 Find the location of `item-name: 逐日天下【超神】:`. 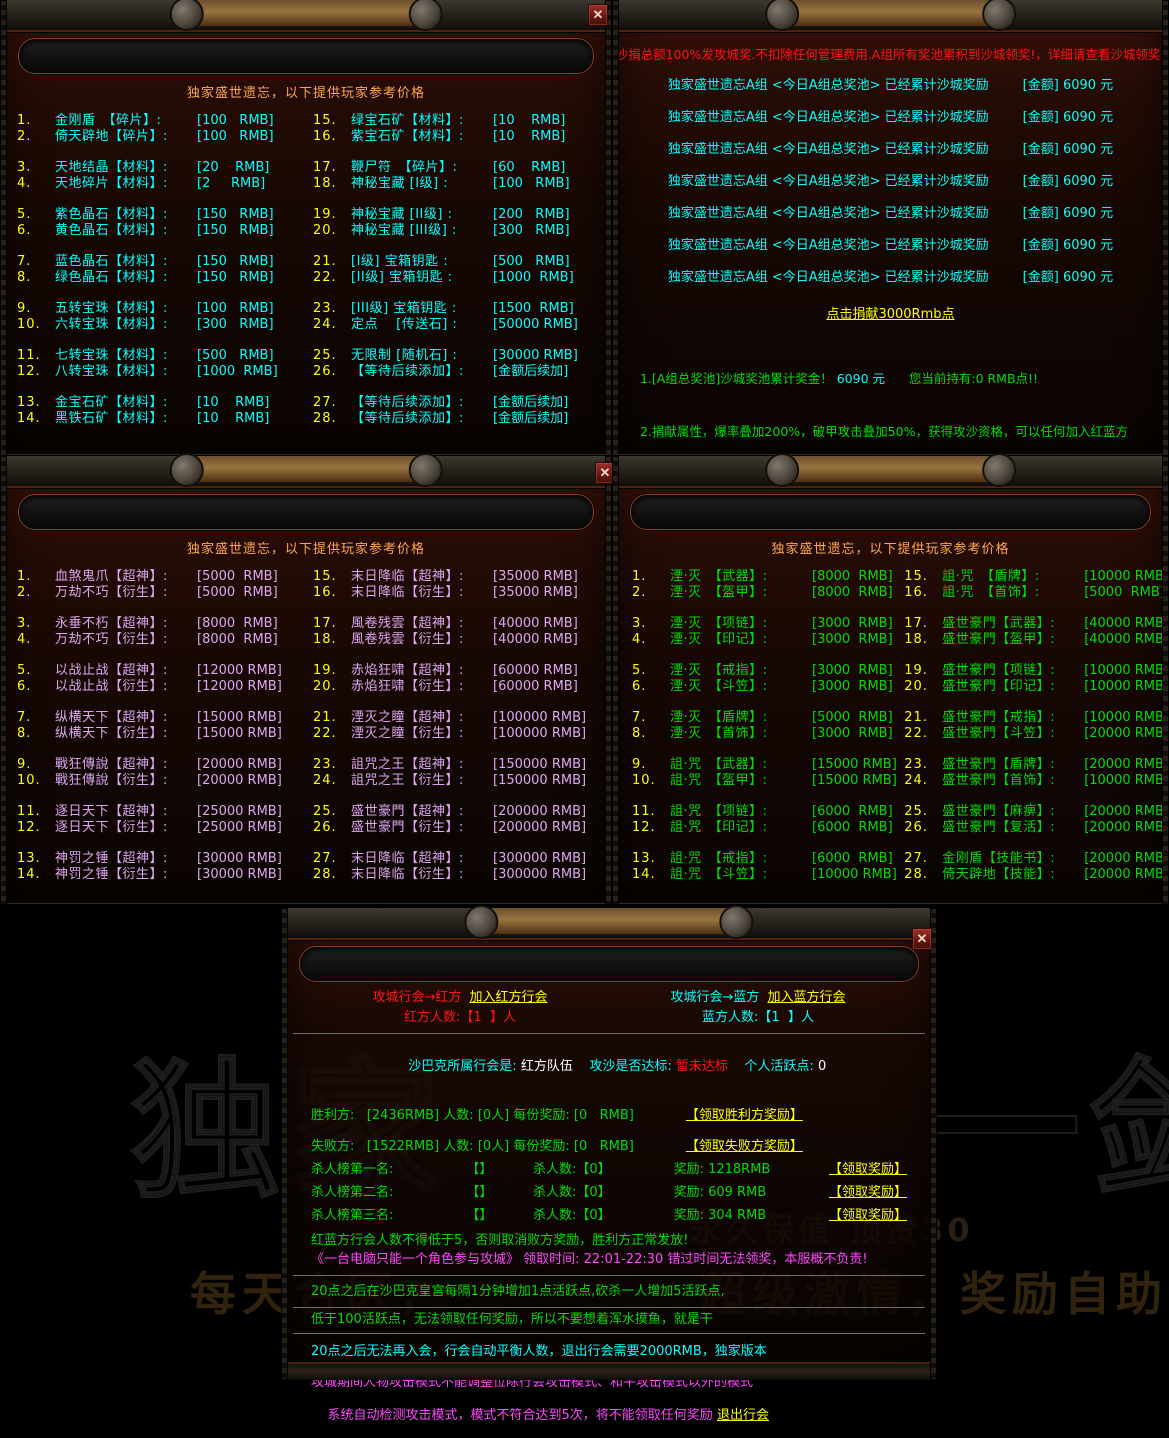

item-name: 逐日天下【超神】: is located at coordinates (111, 811).